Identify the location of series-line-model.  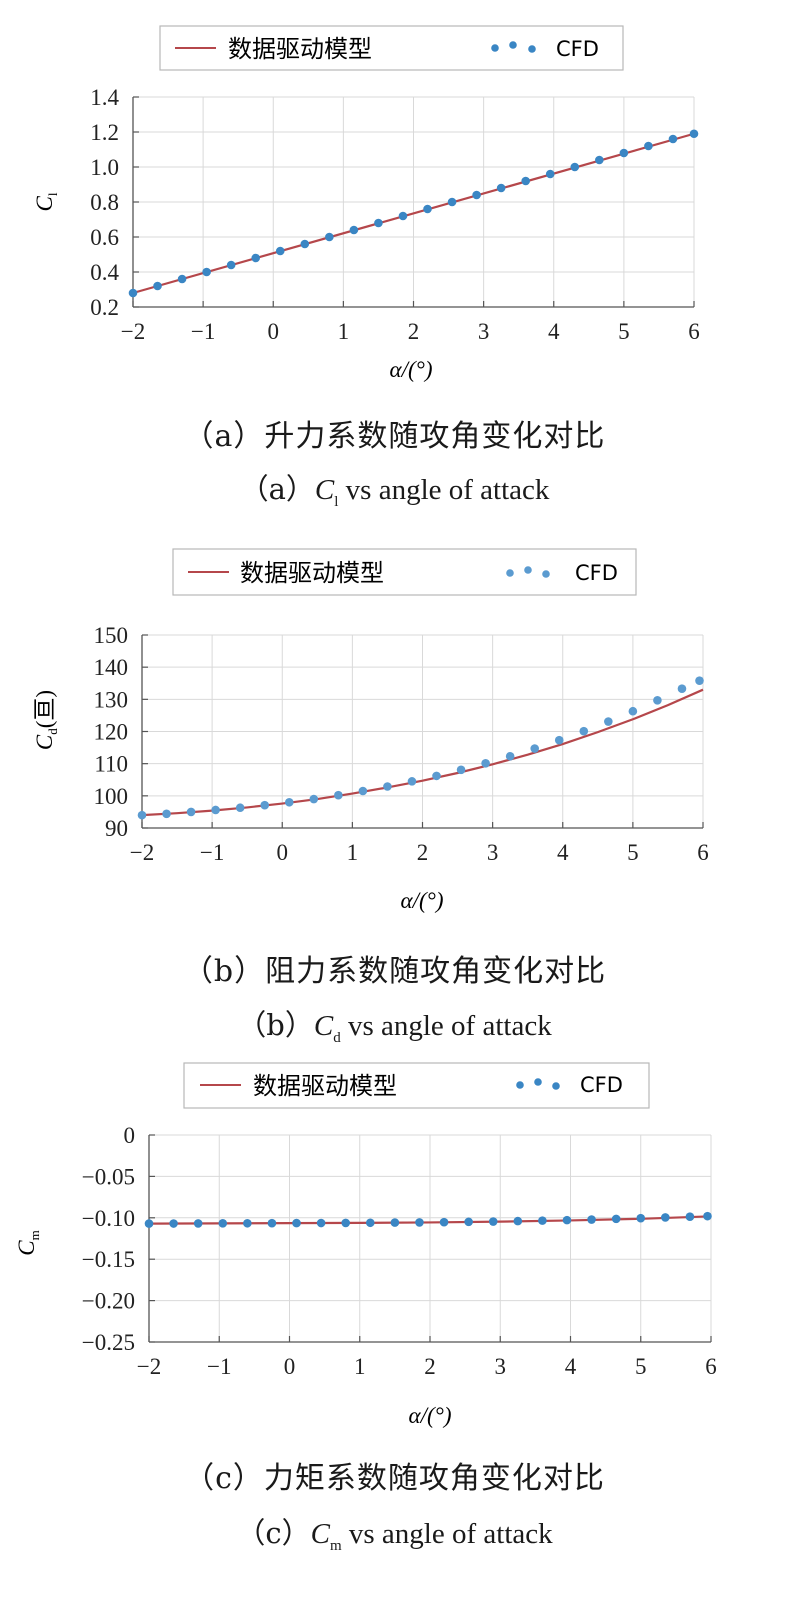
(422, 752).